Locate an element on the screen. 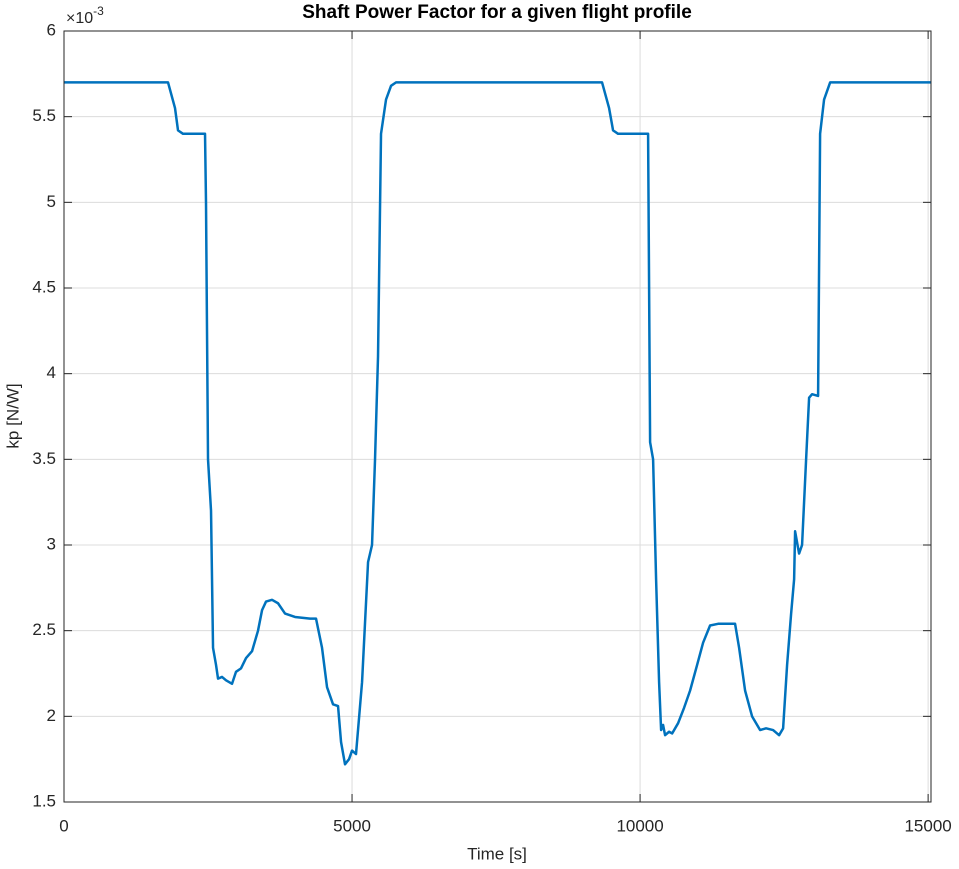 This screenshot has width=959, height=869. exponent-base: ×10 is located at coordinates (79, 18).